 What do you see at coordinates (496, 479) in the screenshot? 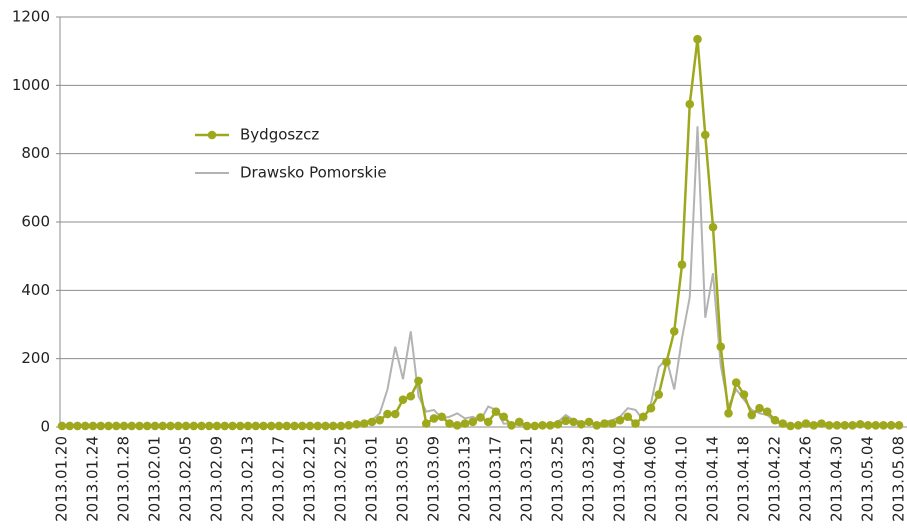
I see `x-tick-label: 2013.03.17` at bounding box center [496, 479].